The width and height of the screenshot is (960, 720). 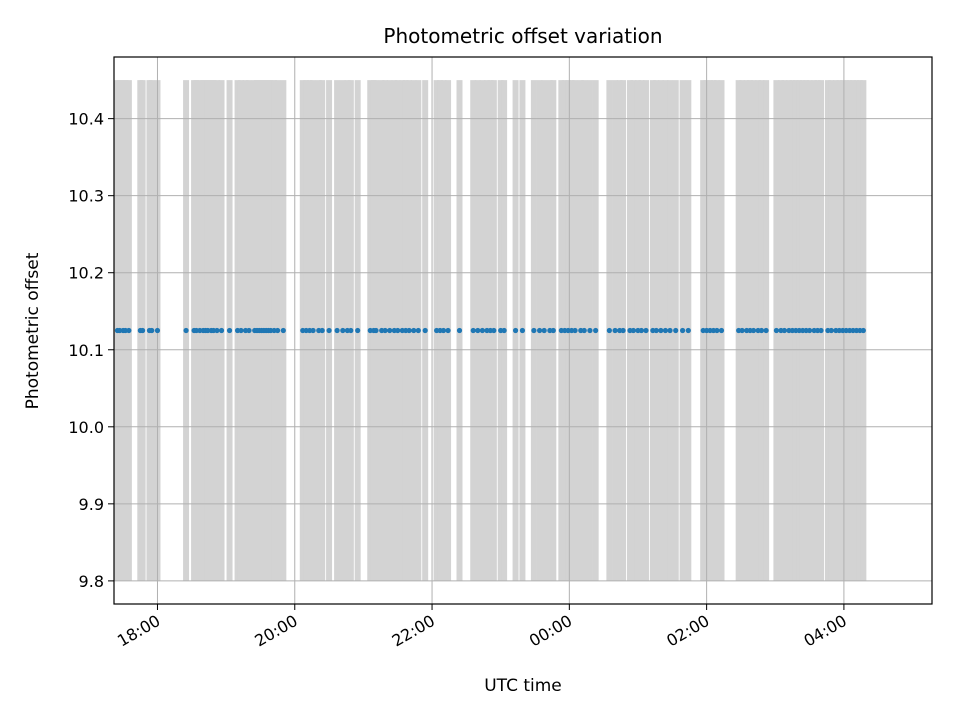 What do you see at coordinates (91, 504) in the screenshot?
I see `y-tick-label: 9.9` at bounding box center [91, 504].